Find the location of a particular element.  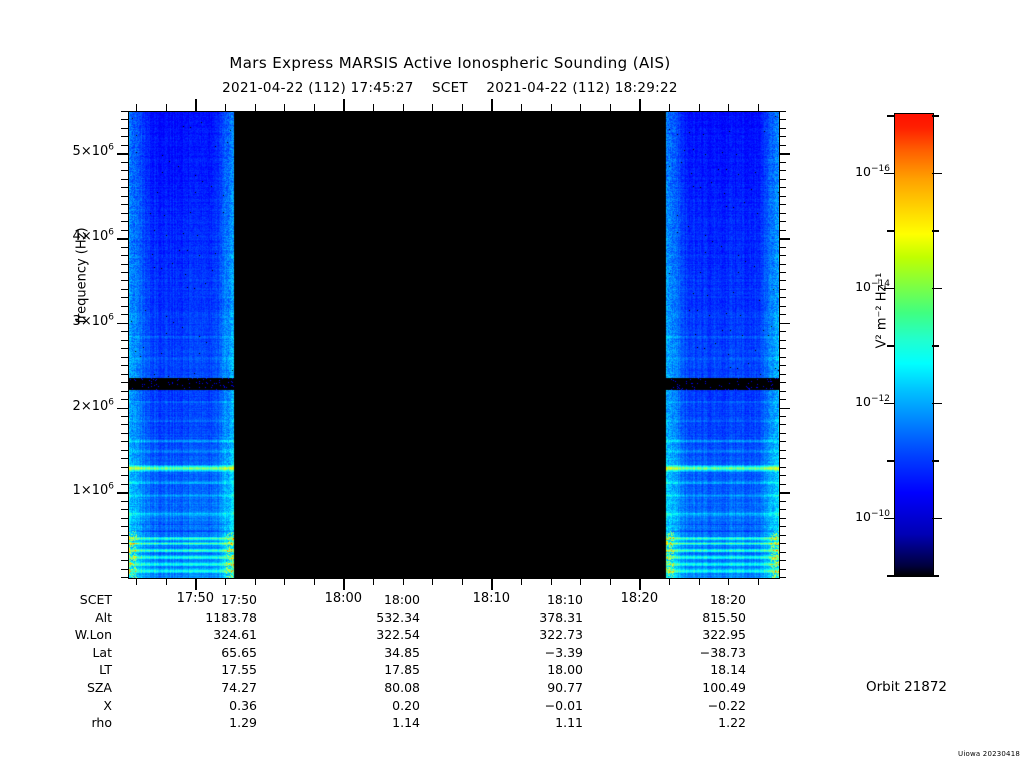

table-cell: −3.39 is located at coordinates (563, 652).